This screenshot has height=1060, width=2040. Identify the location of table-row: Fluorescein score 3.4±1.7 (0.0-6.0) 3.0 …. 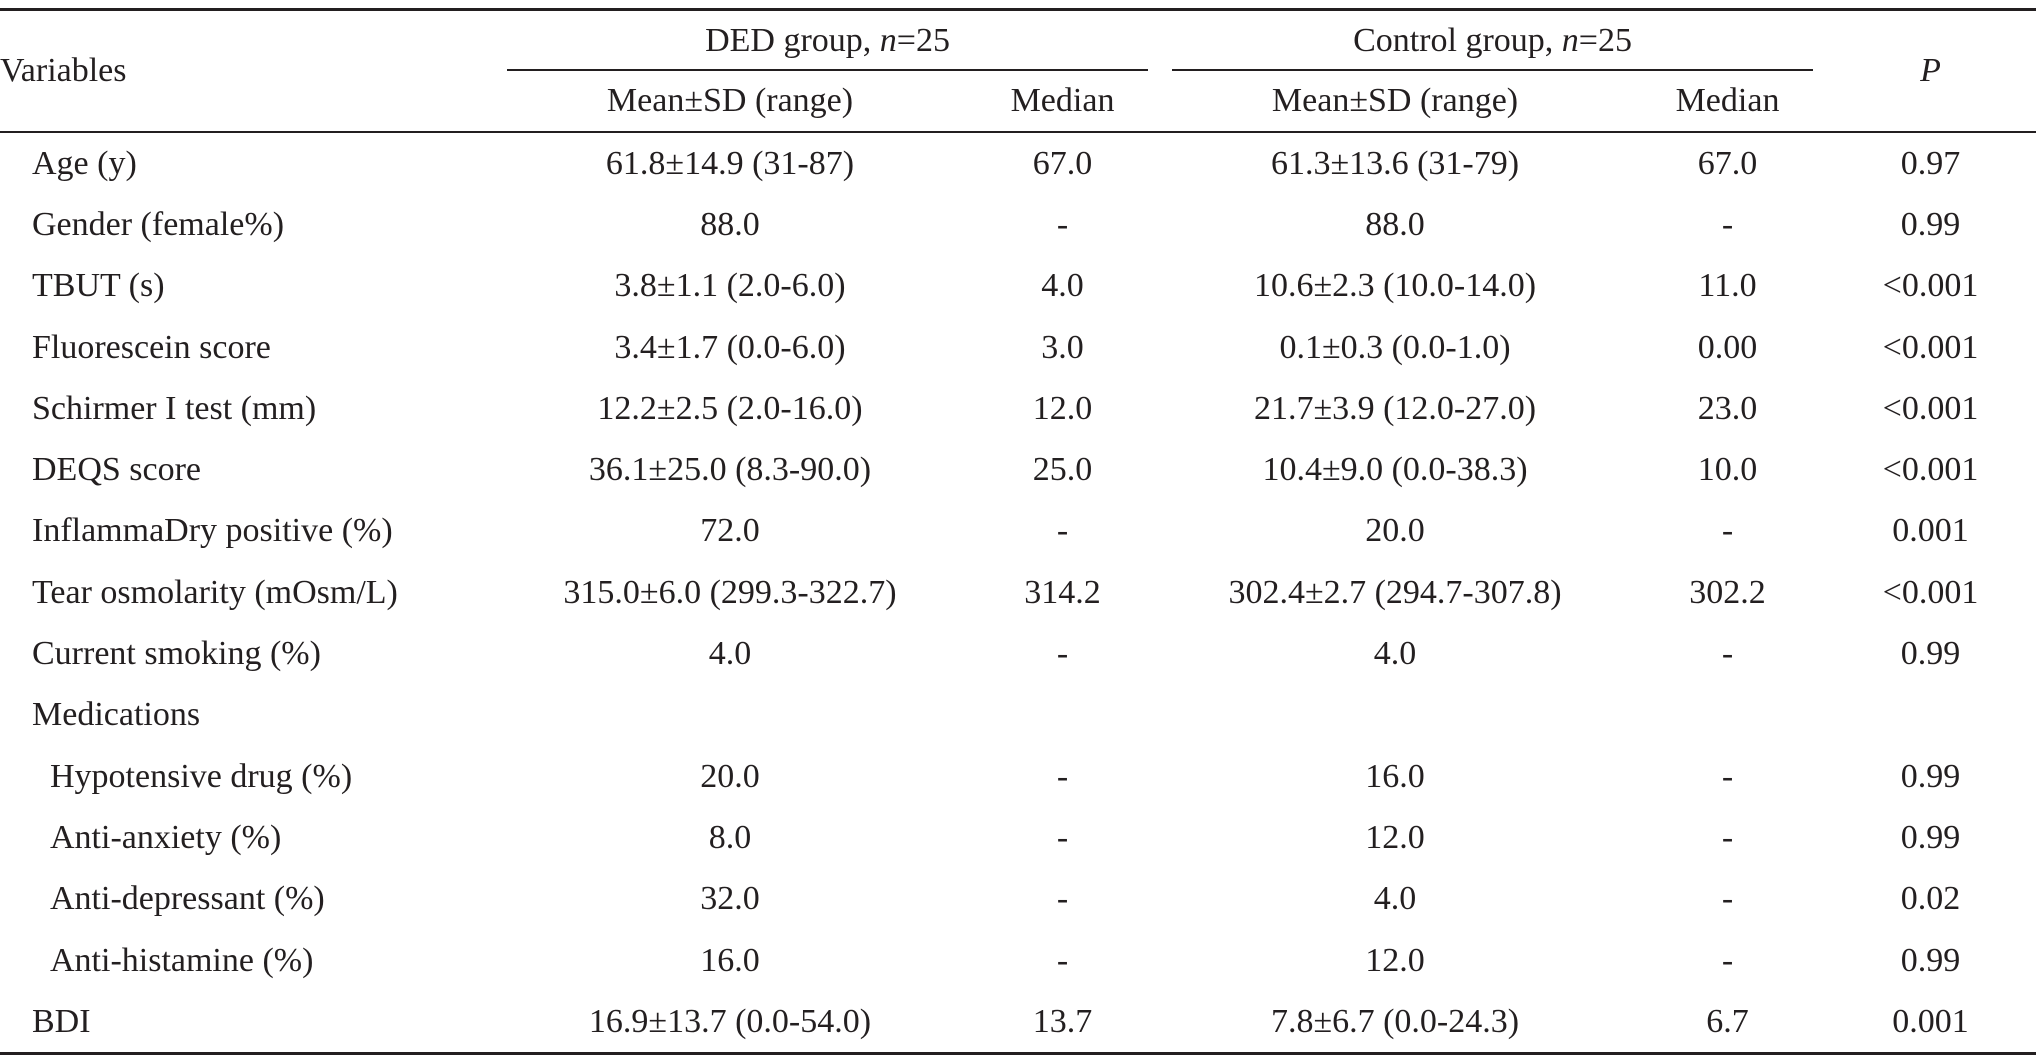
(1018, 347).